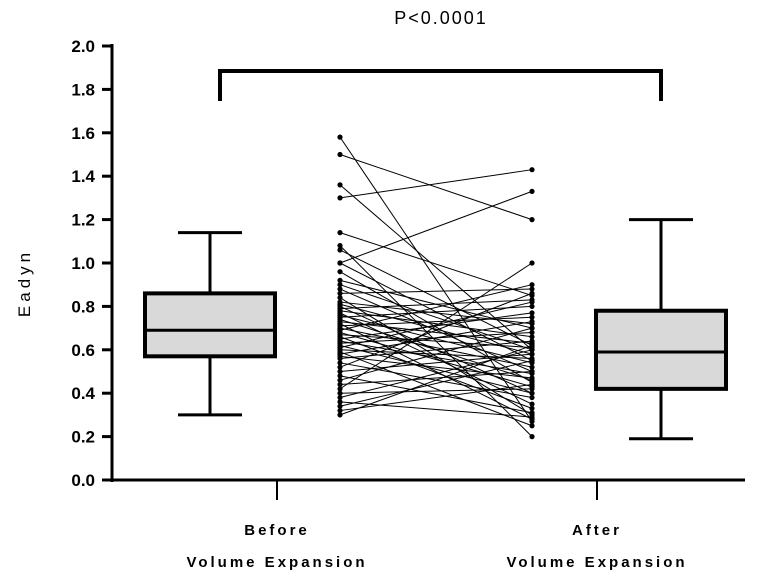  I want to click on y-tick-label: 2.0, so click(83, 46).